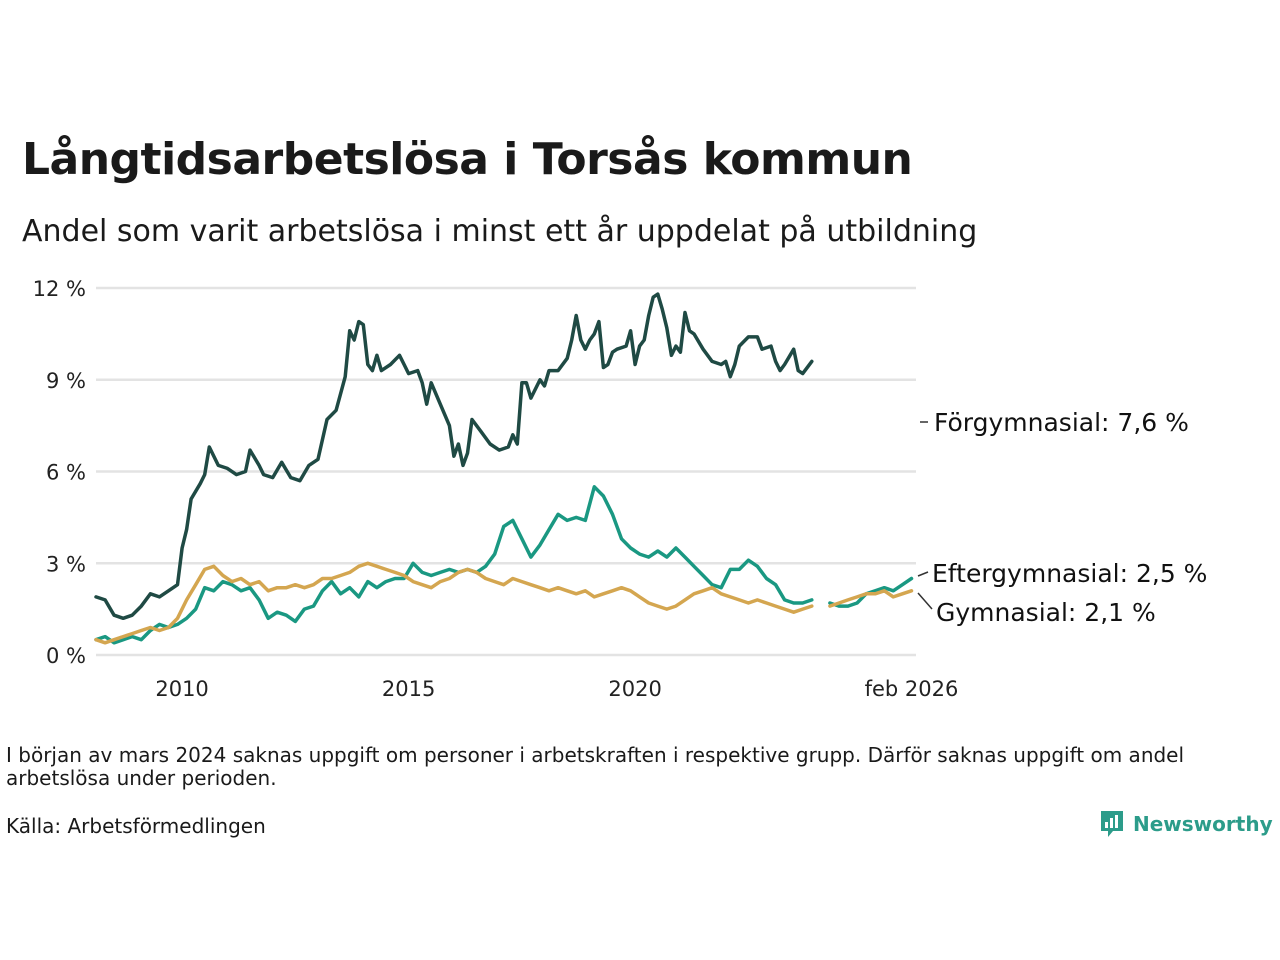 Image resolution: width=1280 pixels, height=960 pixels. I want to click on series-line-gymnasial, so click(504, 603).